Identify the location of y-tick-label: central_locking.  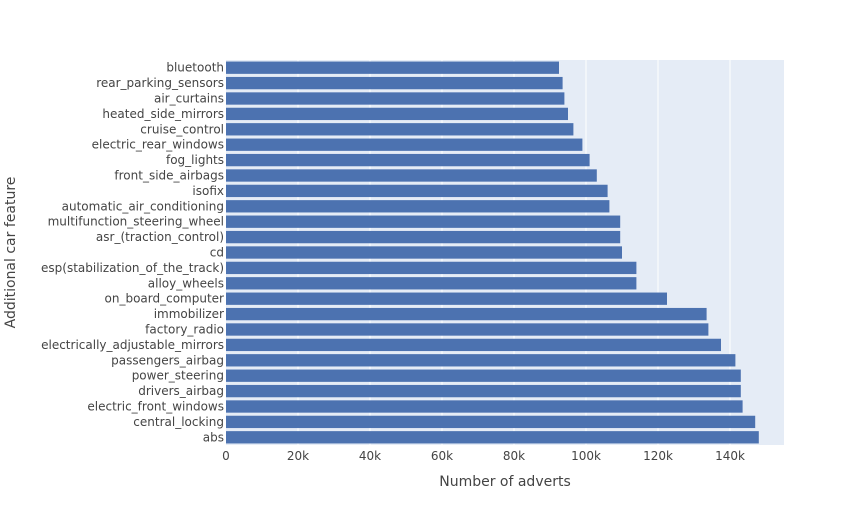
(178, 422).